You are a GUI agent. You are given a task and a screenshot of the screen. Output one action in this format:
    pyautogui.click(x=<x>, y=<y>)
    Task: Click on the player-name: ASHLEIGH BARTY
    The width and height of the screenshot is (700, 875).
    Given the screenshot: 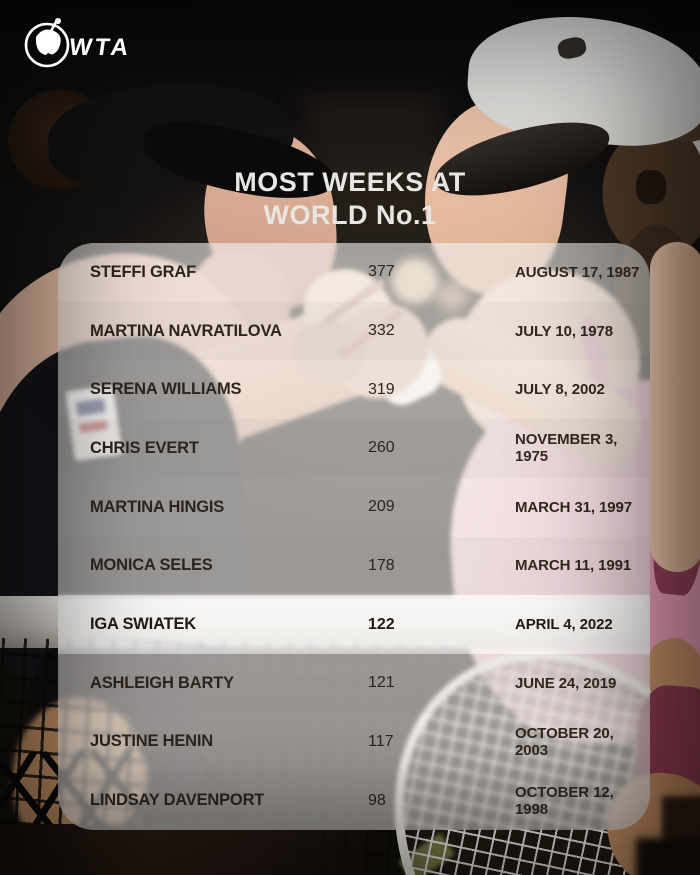 What is the action you would take?
    pyautogui.click(x=162, y=682)
    